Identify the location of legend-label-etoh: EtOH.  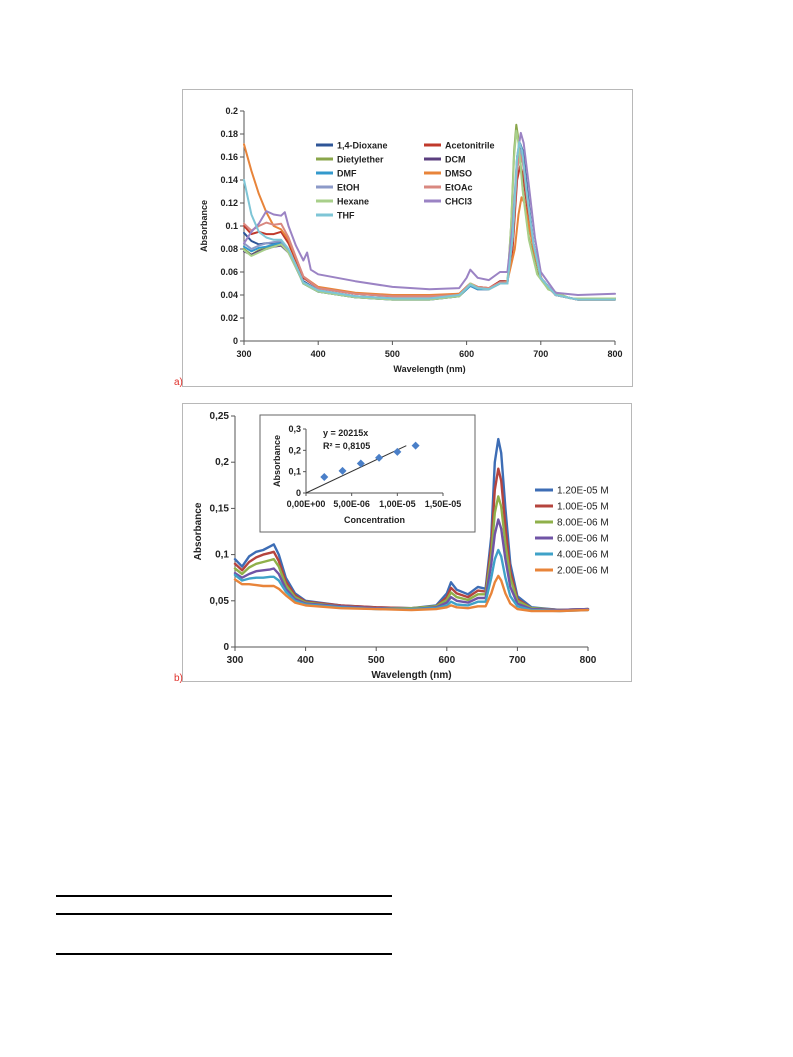
(348, 188).